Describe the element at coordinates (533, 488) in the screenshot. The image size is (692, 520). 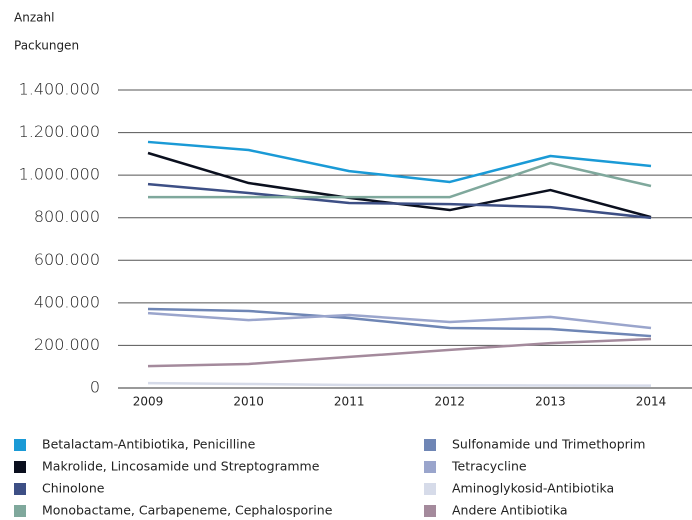
I see `legend-label: Aminoglykosid-Antibiotika` at that location.